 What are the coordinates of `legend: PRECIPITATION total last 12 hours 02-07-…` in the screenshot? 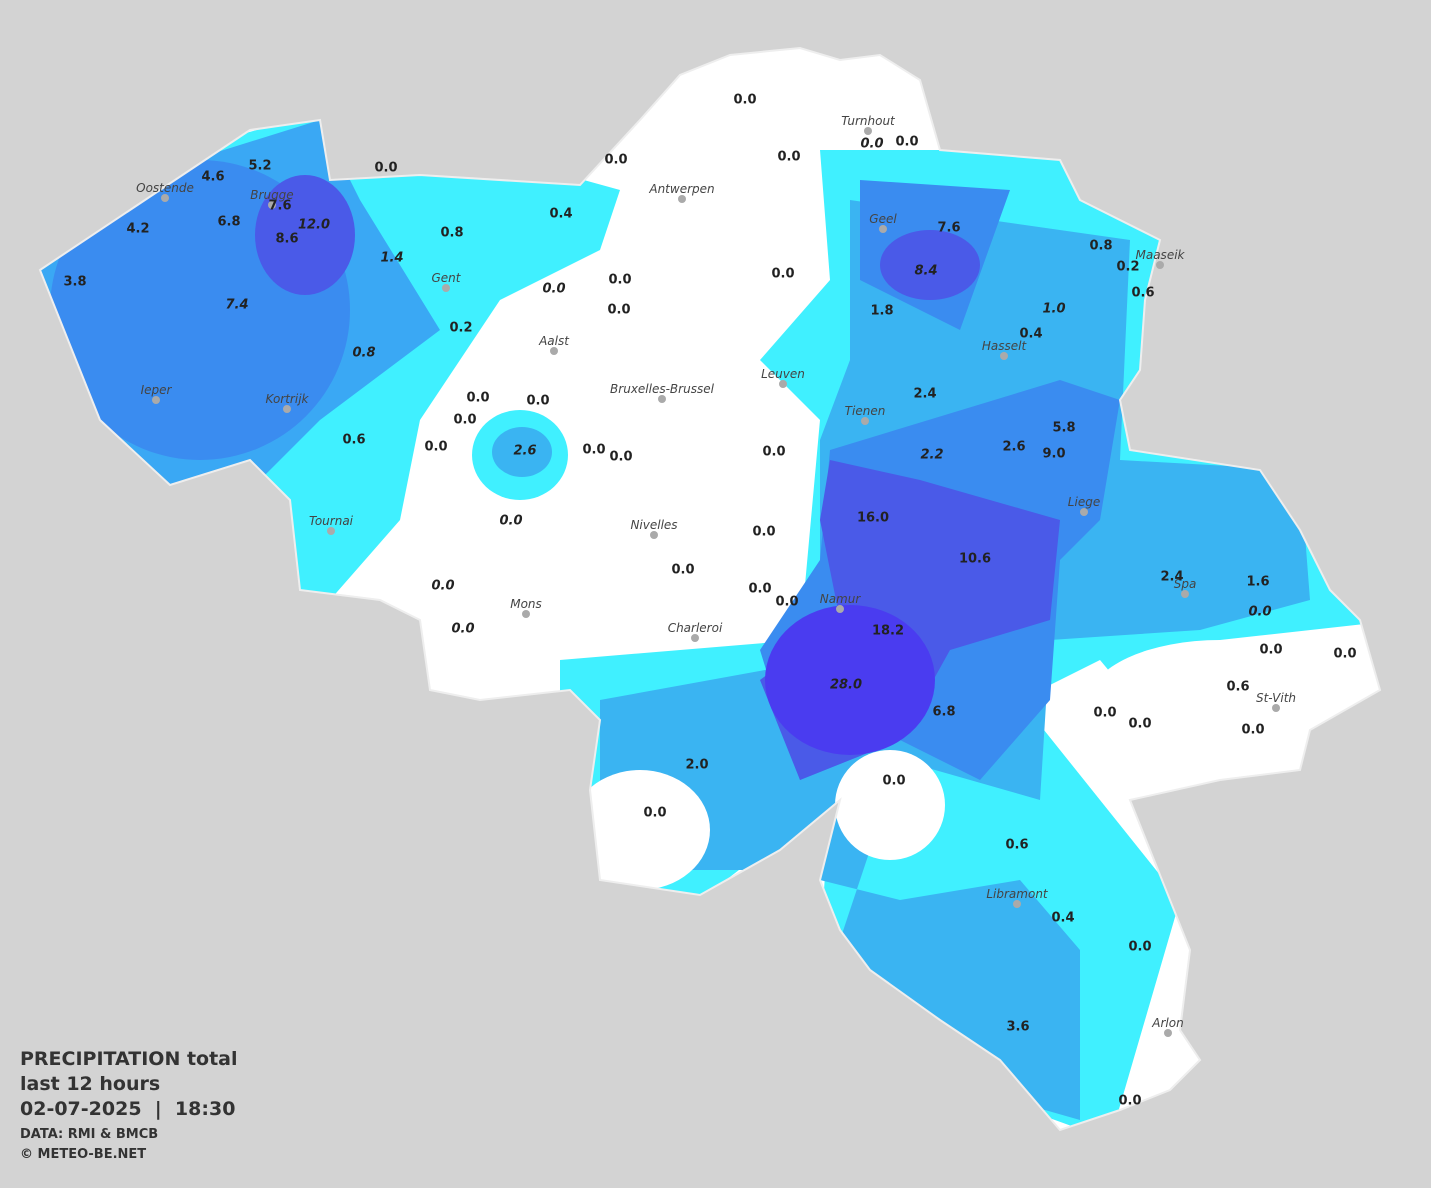 It's located at (129, 1105).